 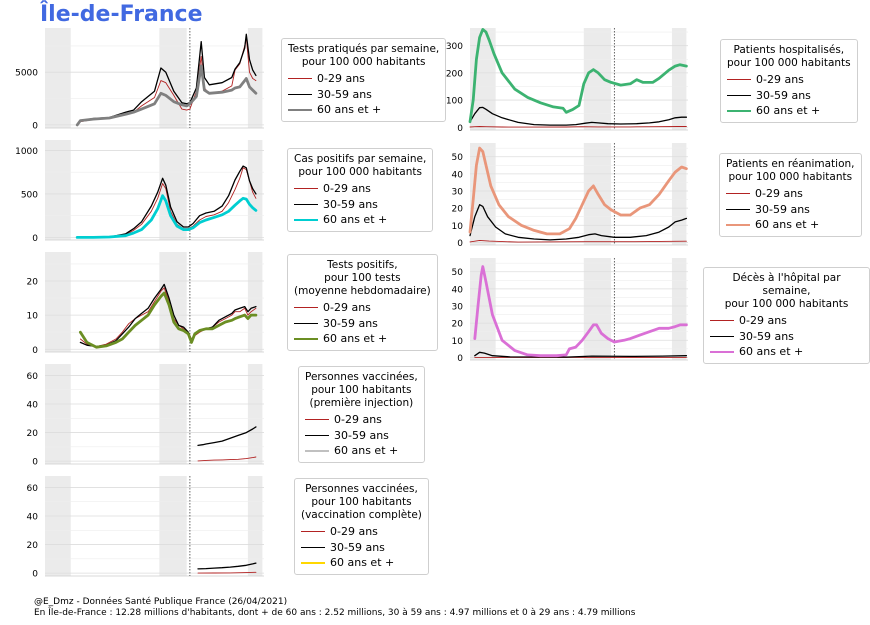 I want to click on chart-tests: 0 5000, so click(x=139, y=79).